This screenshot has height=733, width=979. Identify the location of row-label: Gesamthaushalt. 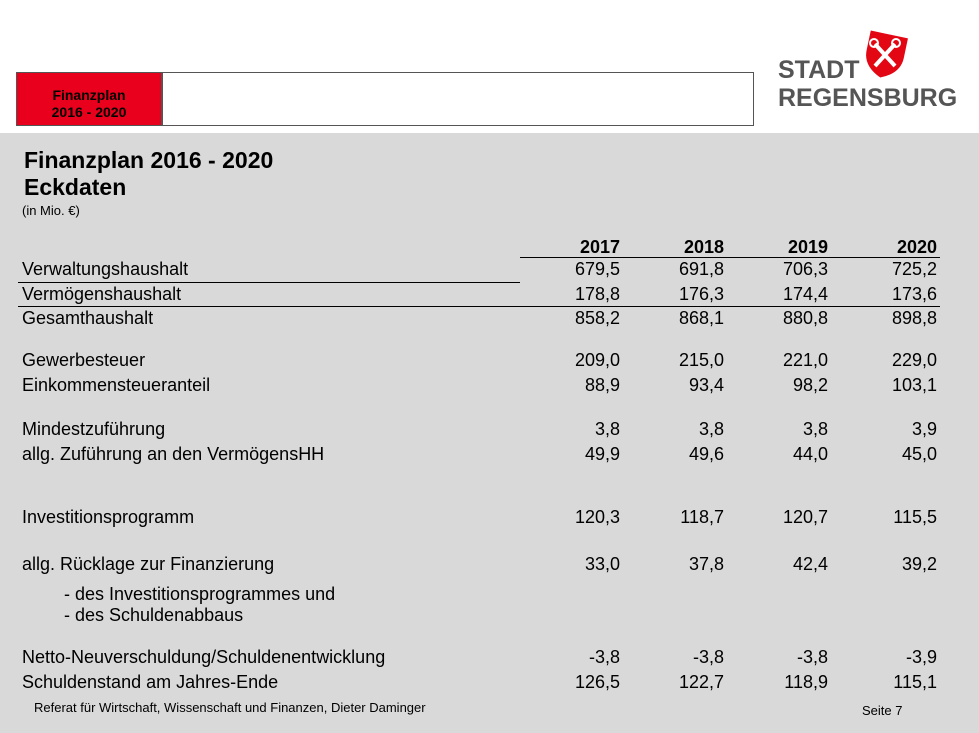
(88, 318).